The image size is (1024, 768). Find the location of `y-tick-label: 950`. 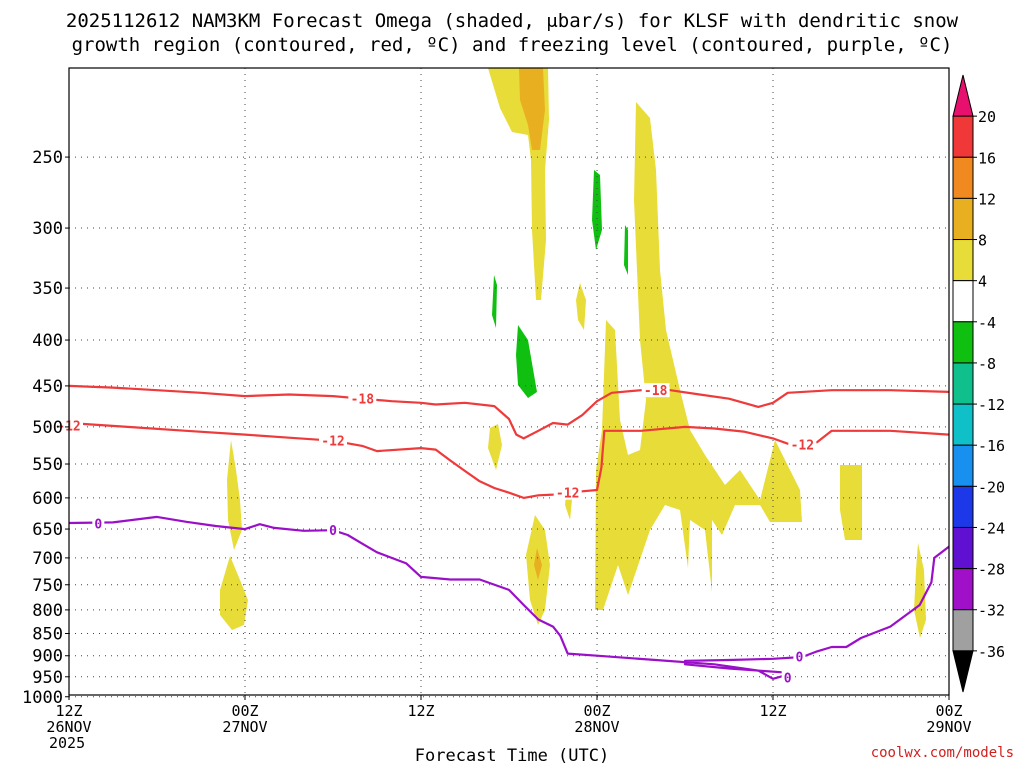

y-tick-label: 950 is located at coordinates (47, 678).